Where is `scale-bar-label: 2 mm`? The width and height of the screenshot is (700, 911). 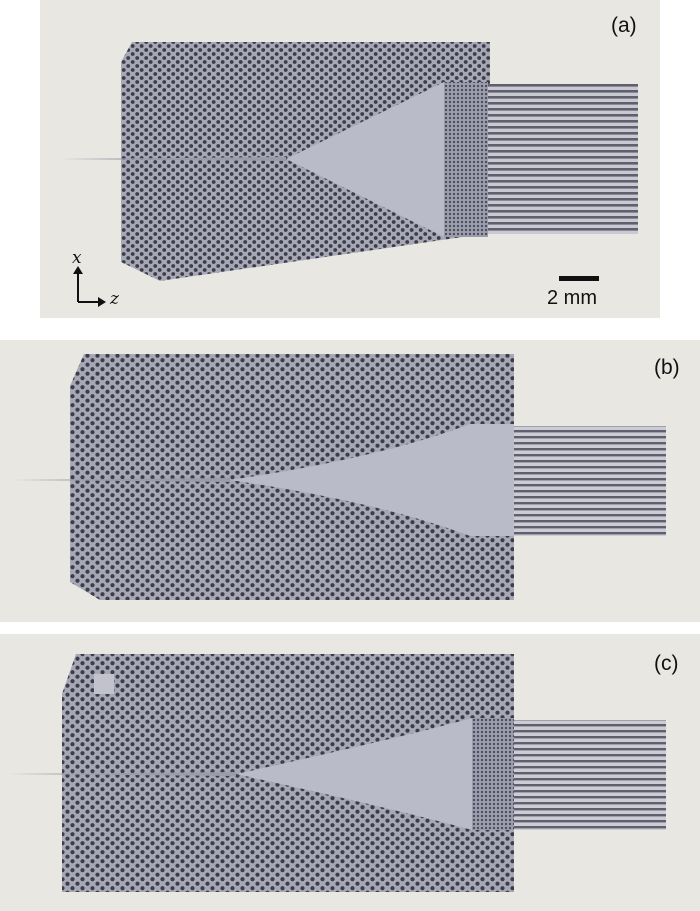
scale-bar-label: 2 mm is located at coordinates (572, 298).